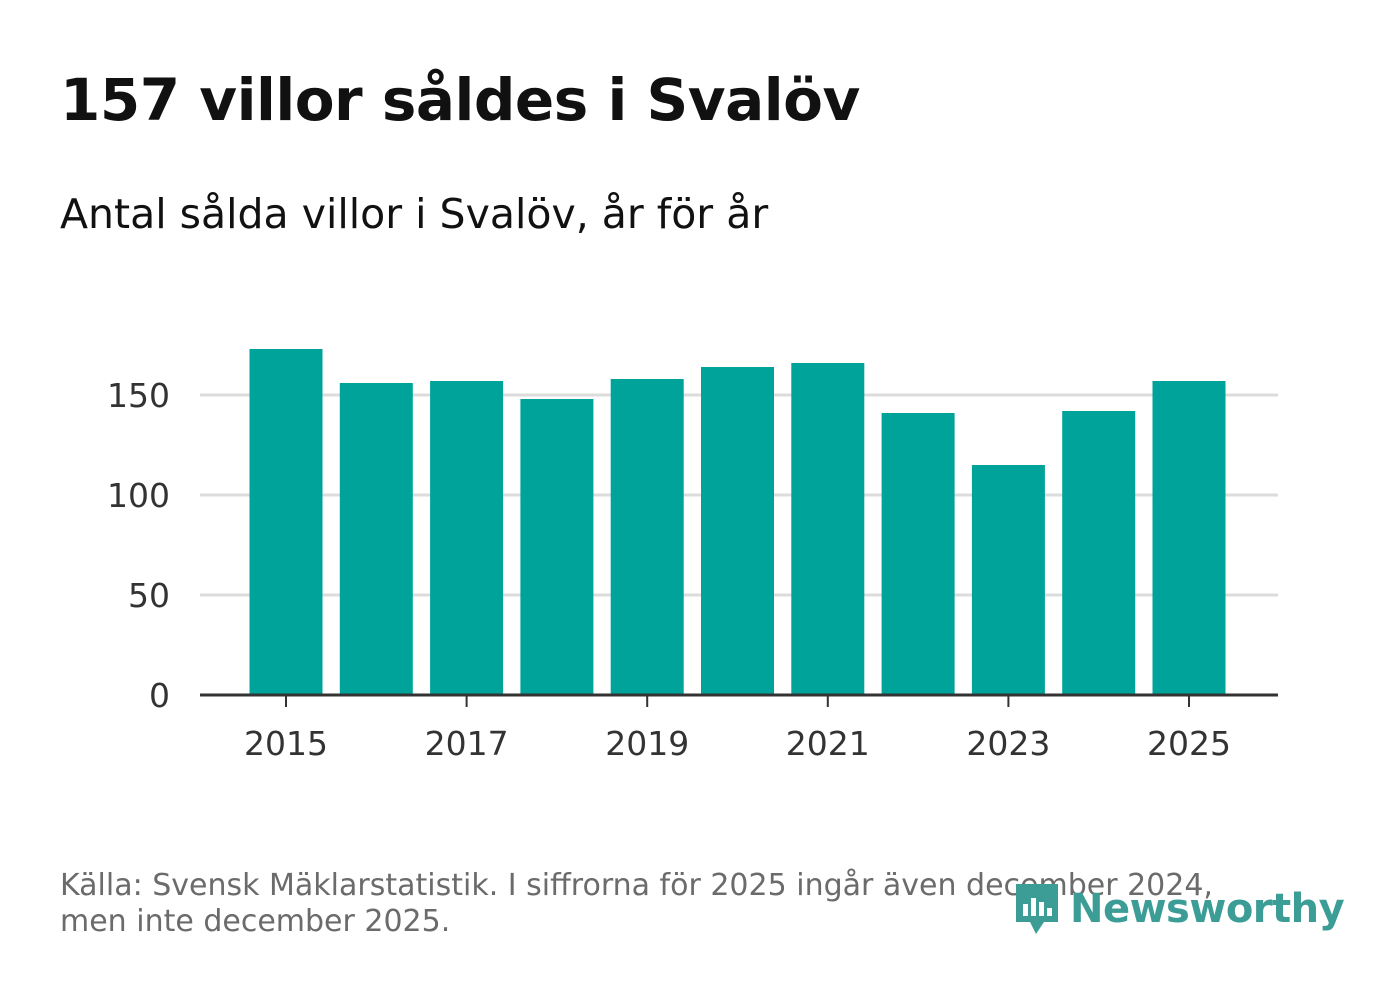 The height and width of the screenshot is (999, 1382). What do you see at coordinates (467, 538) in the screenshot?
I see `bar-2017` at bounding box center [467, 538].